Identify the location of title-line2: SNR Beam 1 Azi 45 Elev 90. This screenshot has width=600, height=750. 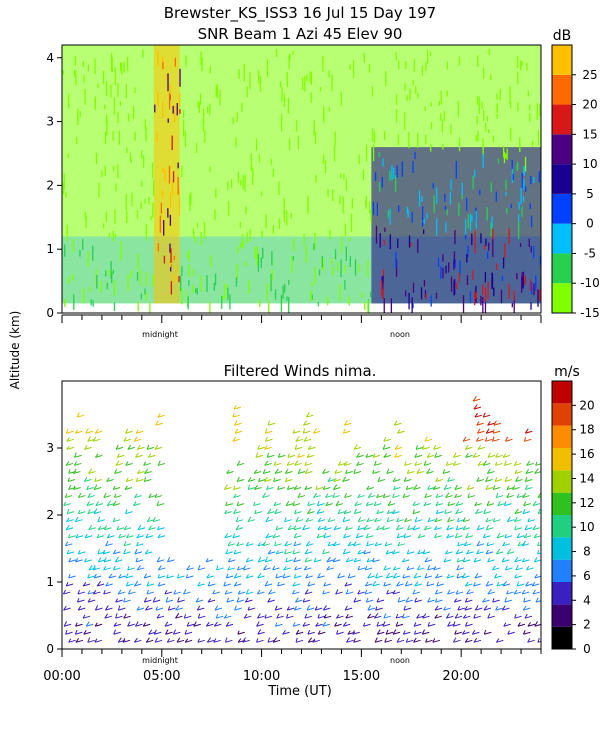
(300, 34).